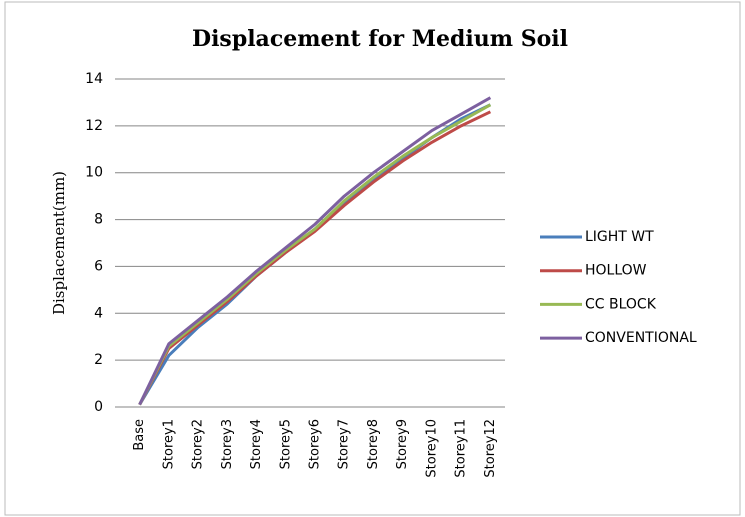 Image resolution: width=745 pixels, height=517 pixels. What do you see at coordinates (380, 39) in the screenshot?
I see `chart-title: Displacement for Medium Soil` at bounding box center [380, 39].